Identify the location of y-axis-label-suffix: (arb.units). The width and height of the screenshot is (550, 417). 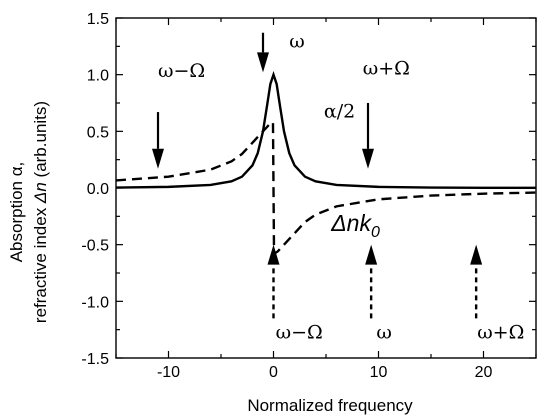
(40, 141).